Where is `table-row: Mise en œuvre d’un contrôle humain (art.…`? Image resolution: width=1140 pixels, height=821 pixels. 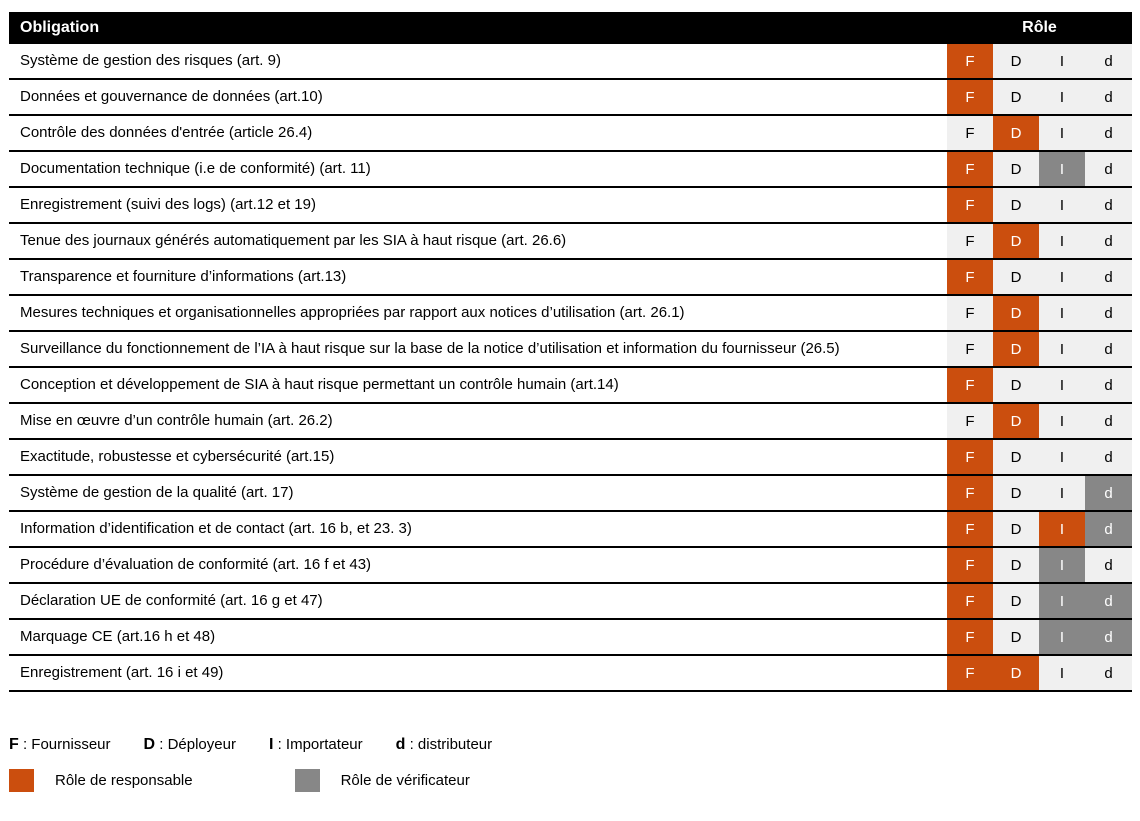
table-row: Mise en œuvre d’un contrôle humain (art.… is located at coordinates (570, 422).